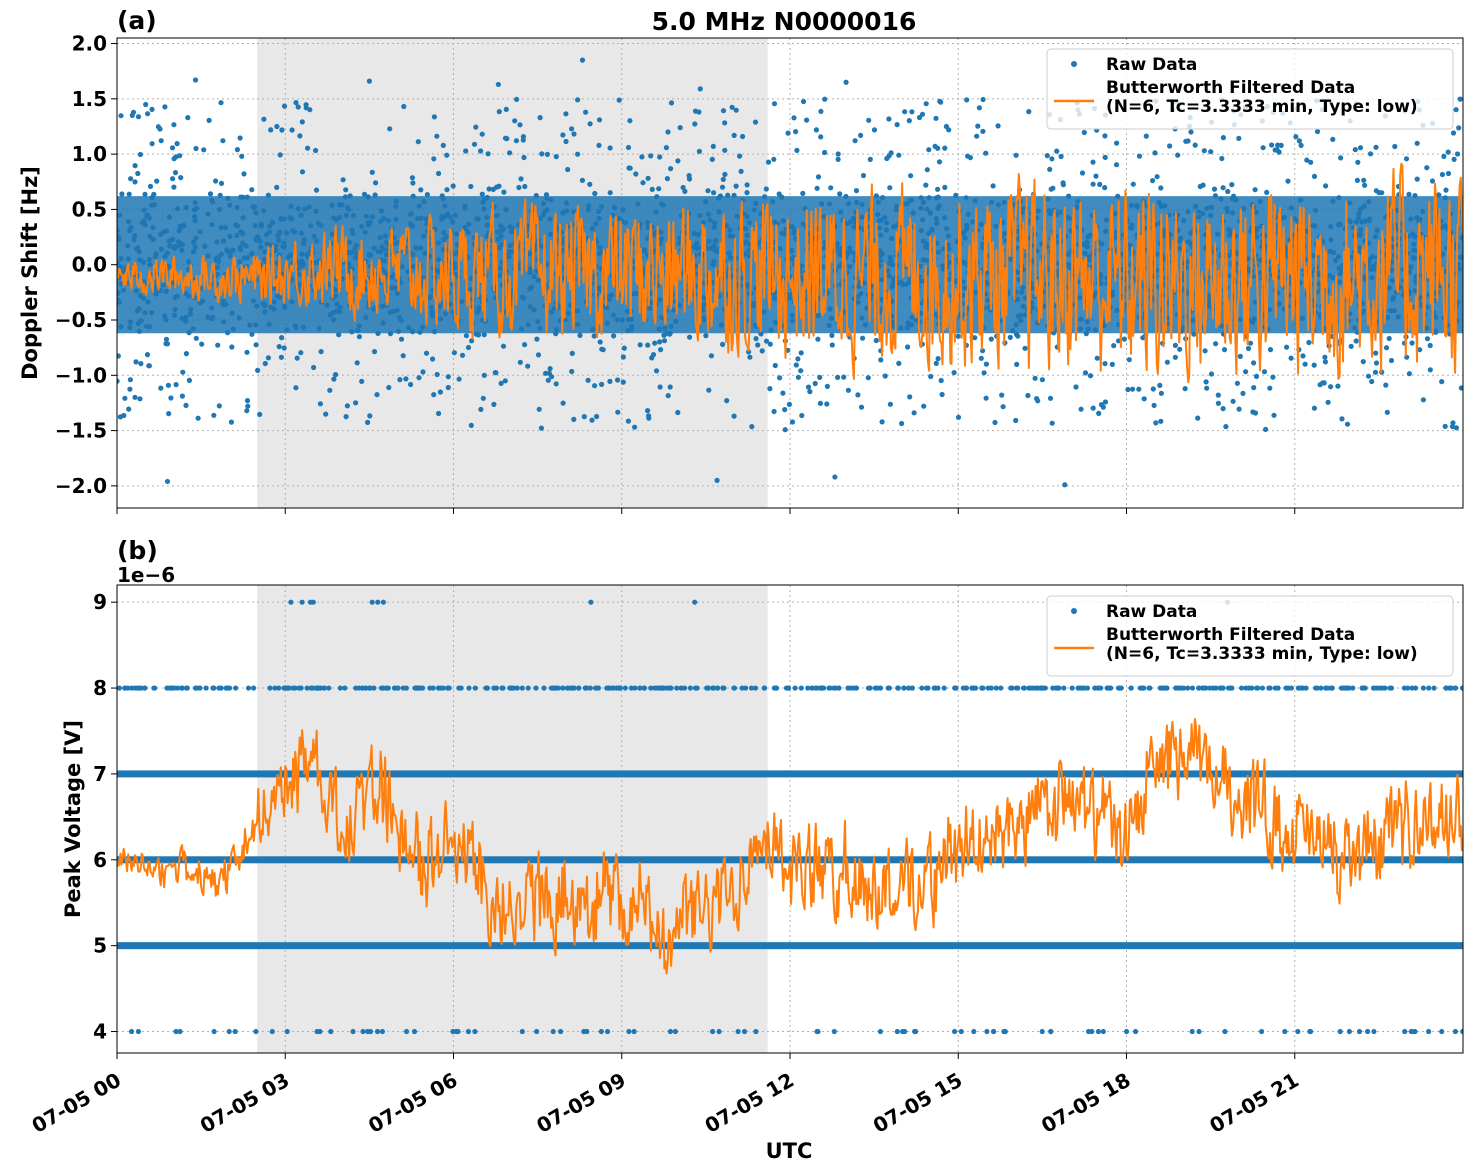 The height and width of the screenshot is (1172, 1472). What do you see at coordinates (1250, 89) in the screenshot?
I see `legend-box` at bounding box center [1250, 89].